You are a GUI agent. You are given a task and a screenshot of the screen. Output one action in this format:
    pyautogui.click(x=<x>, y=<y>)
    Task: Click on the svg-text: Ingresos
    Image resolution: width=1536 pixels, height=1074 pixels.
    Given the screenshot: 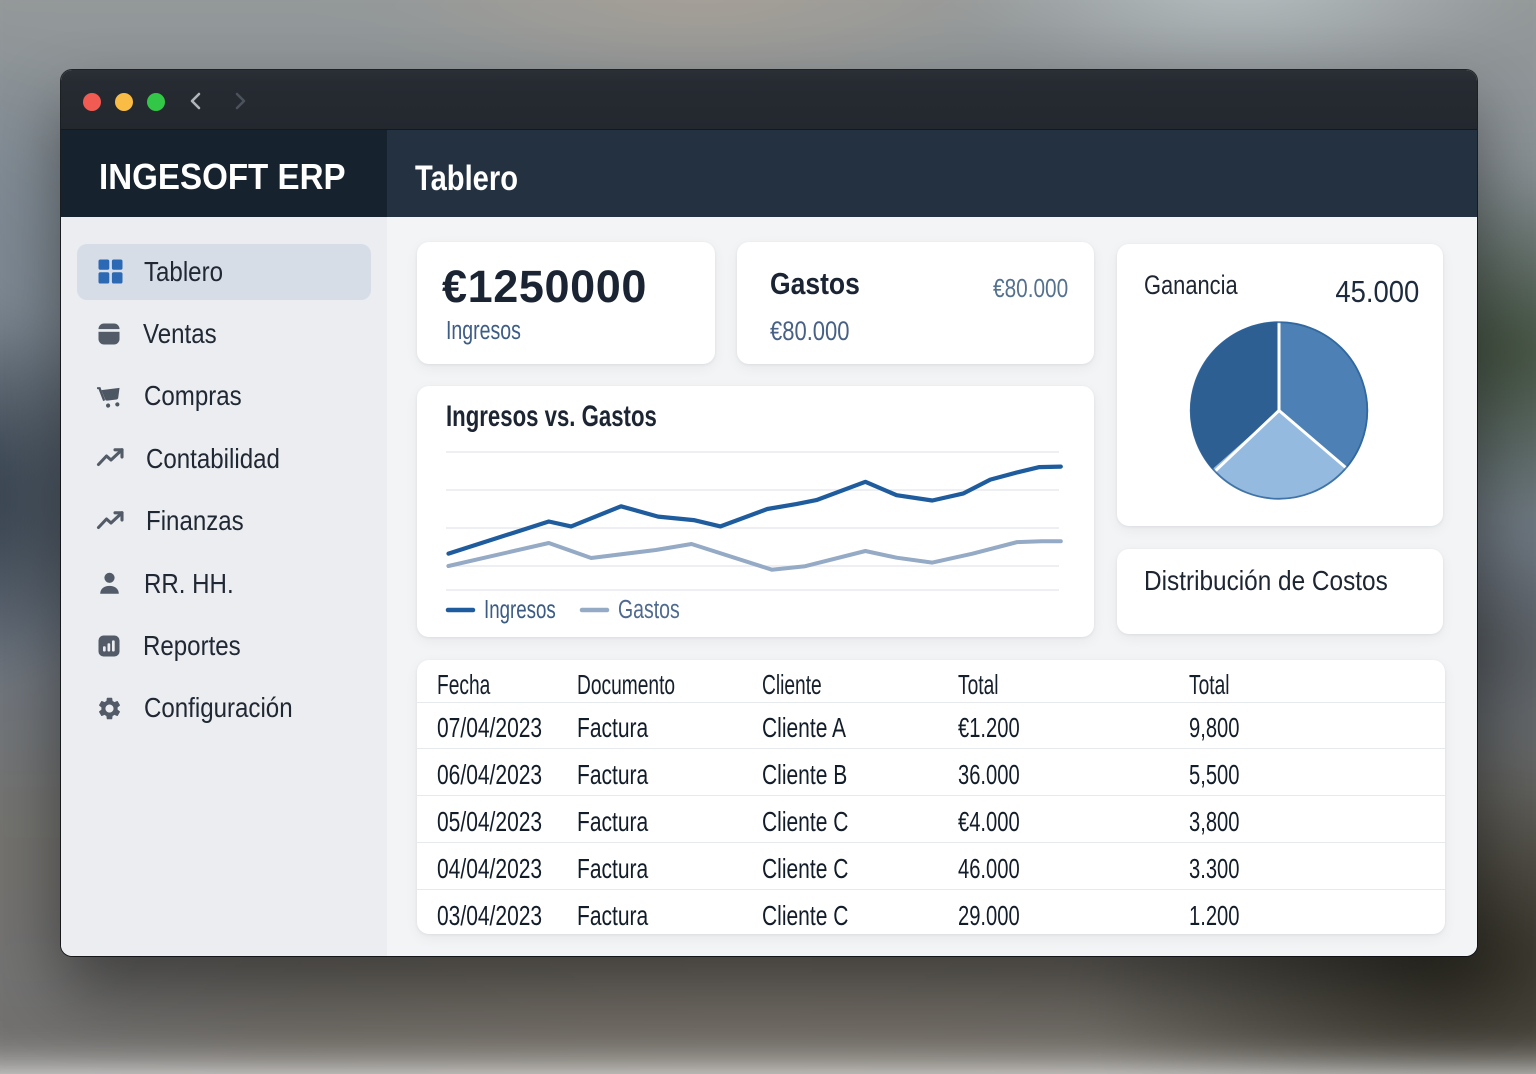 What is the action you would take?
    pyautogui.click(x=520, y=609)
    